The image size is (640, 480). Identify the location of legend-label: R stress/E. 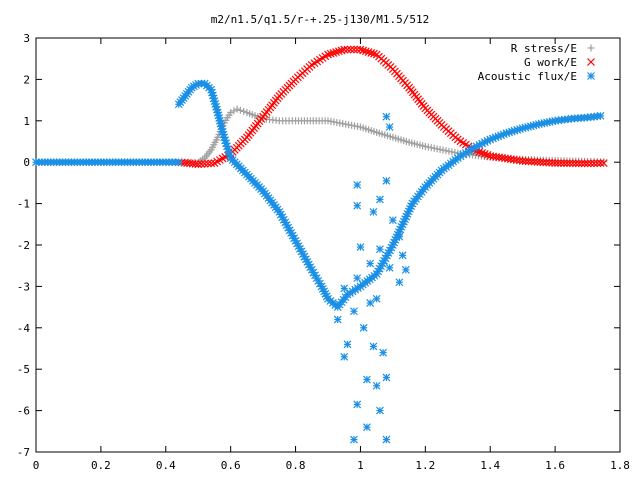
(544, 48).